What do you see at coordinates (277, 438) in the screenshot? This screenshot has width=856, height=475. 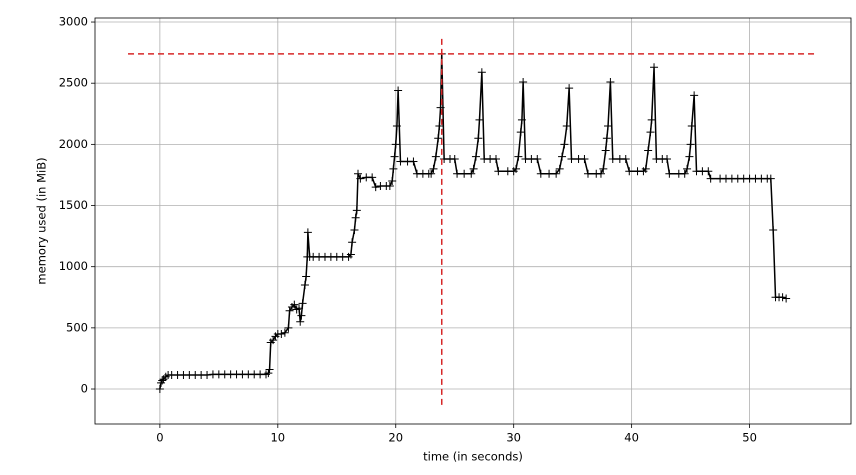 I see `x-tick-label: 10` at bounding box center [277, 438].